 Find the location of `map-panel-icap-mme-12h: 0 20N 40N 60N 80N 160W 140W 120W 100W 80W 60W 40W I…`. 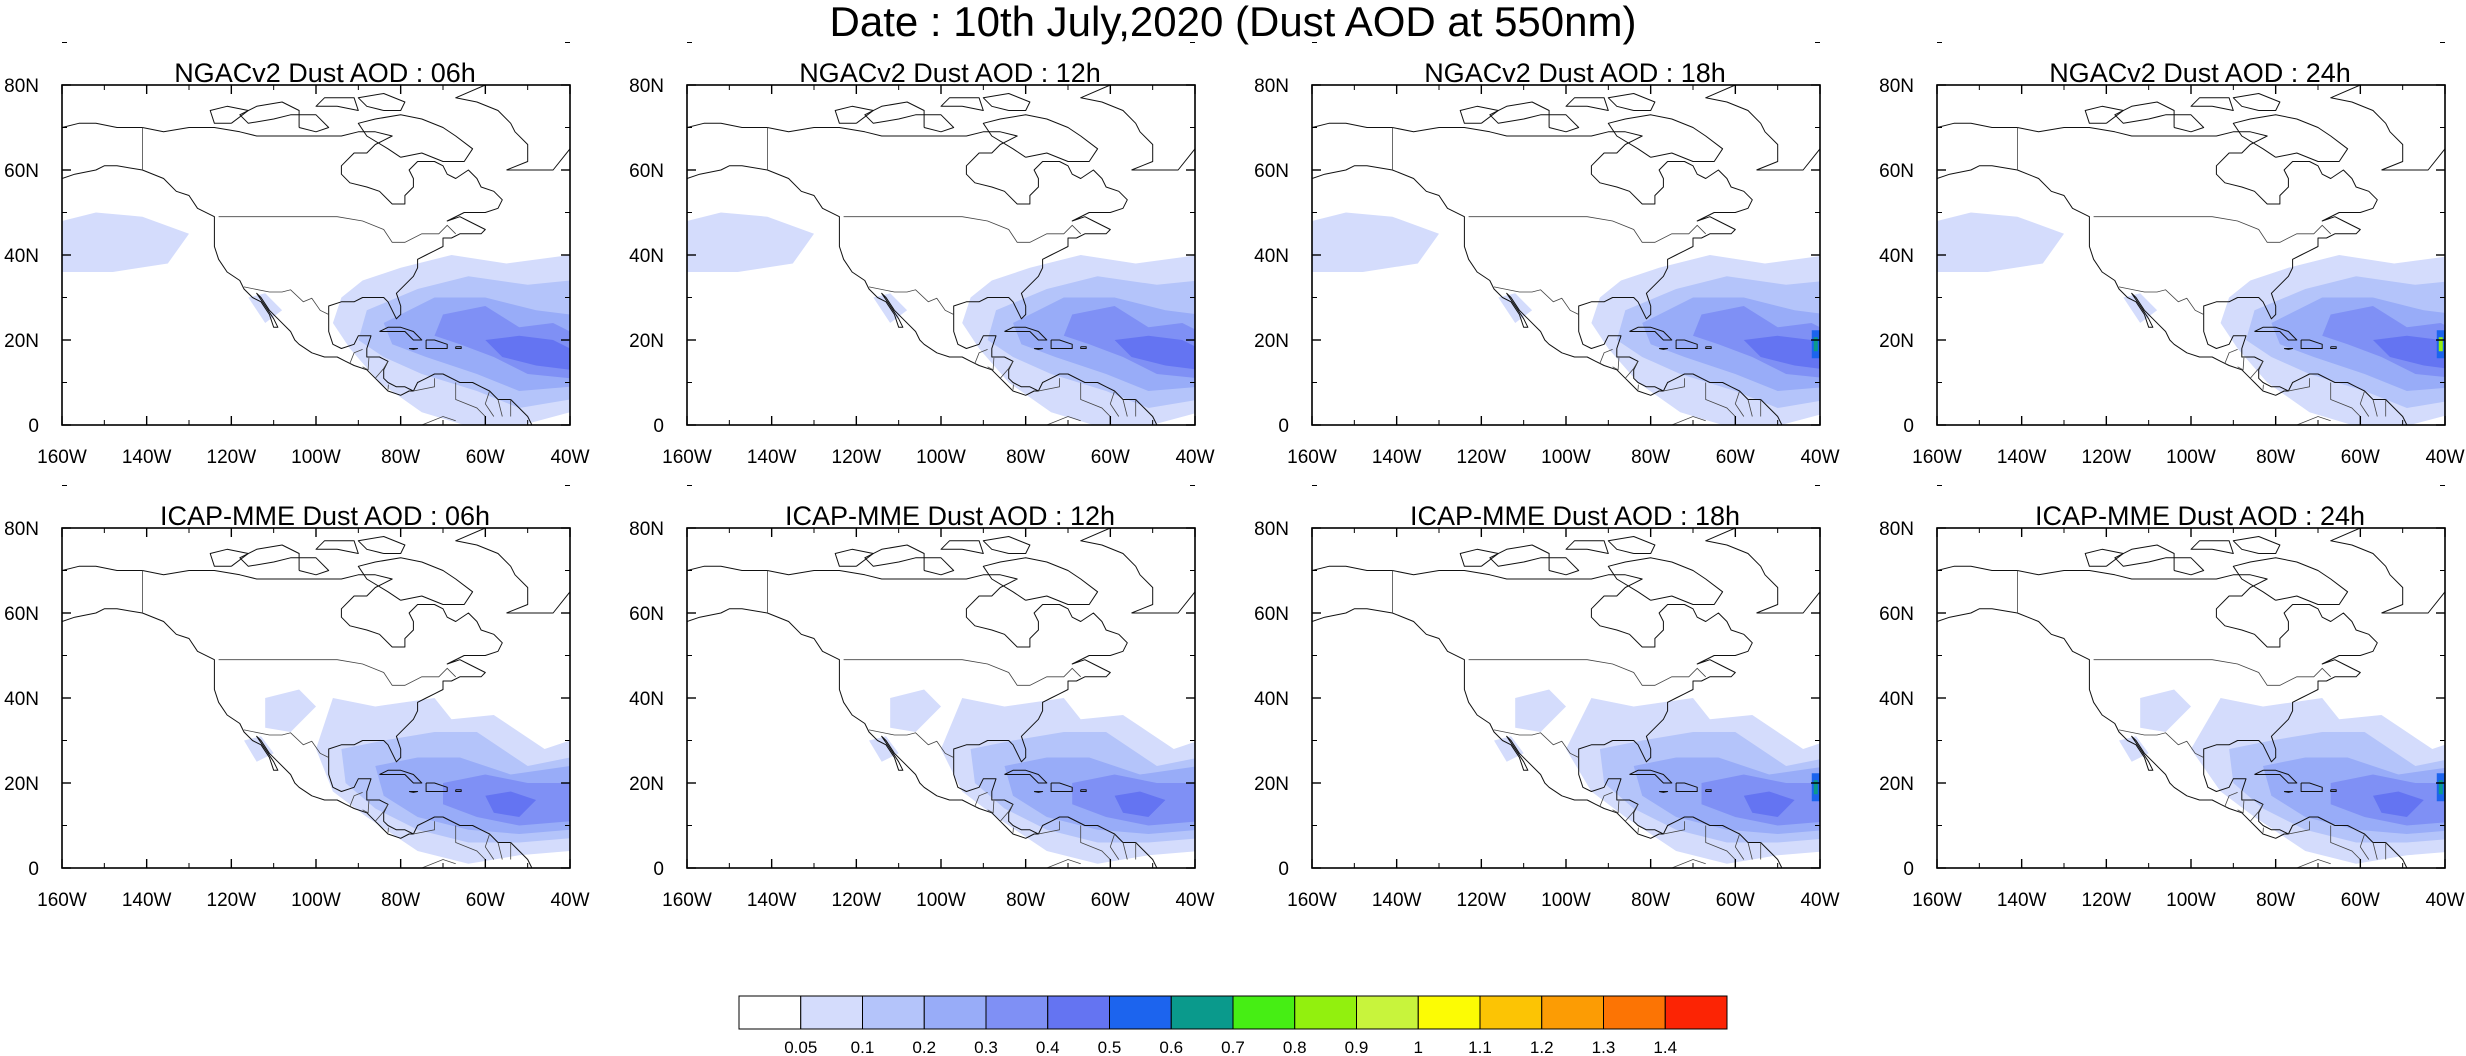

map-panel-icap-mme-12h: 0 20N 40N 60N 80N 160W 140W 120W 100W 80W 60W 40W I… is located at coordinates (935, 718).